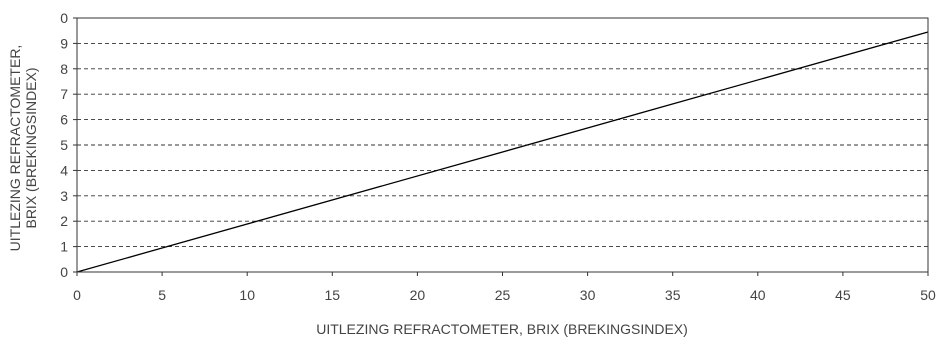 The height and width of the screenshot is (348, 940). I want to click on y-tick-label-7: 7, so click(64, 94).